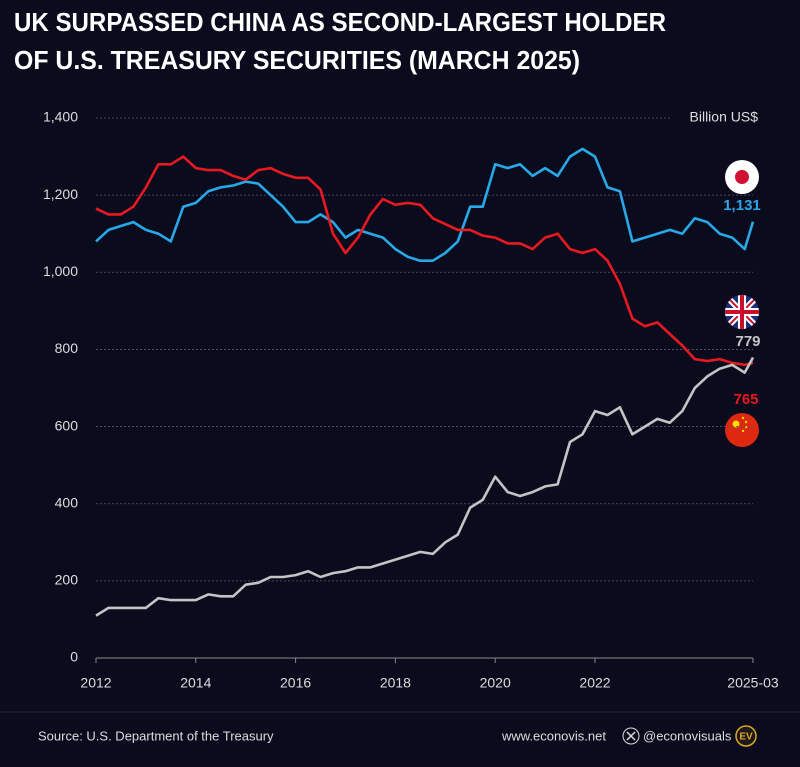 The height and width of the screenshot is (767, 800). I want to click on handle: @econovisuals, so click(687, 735).